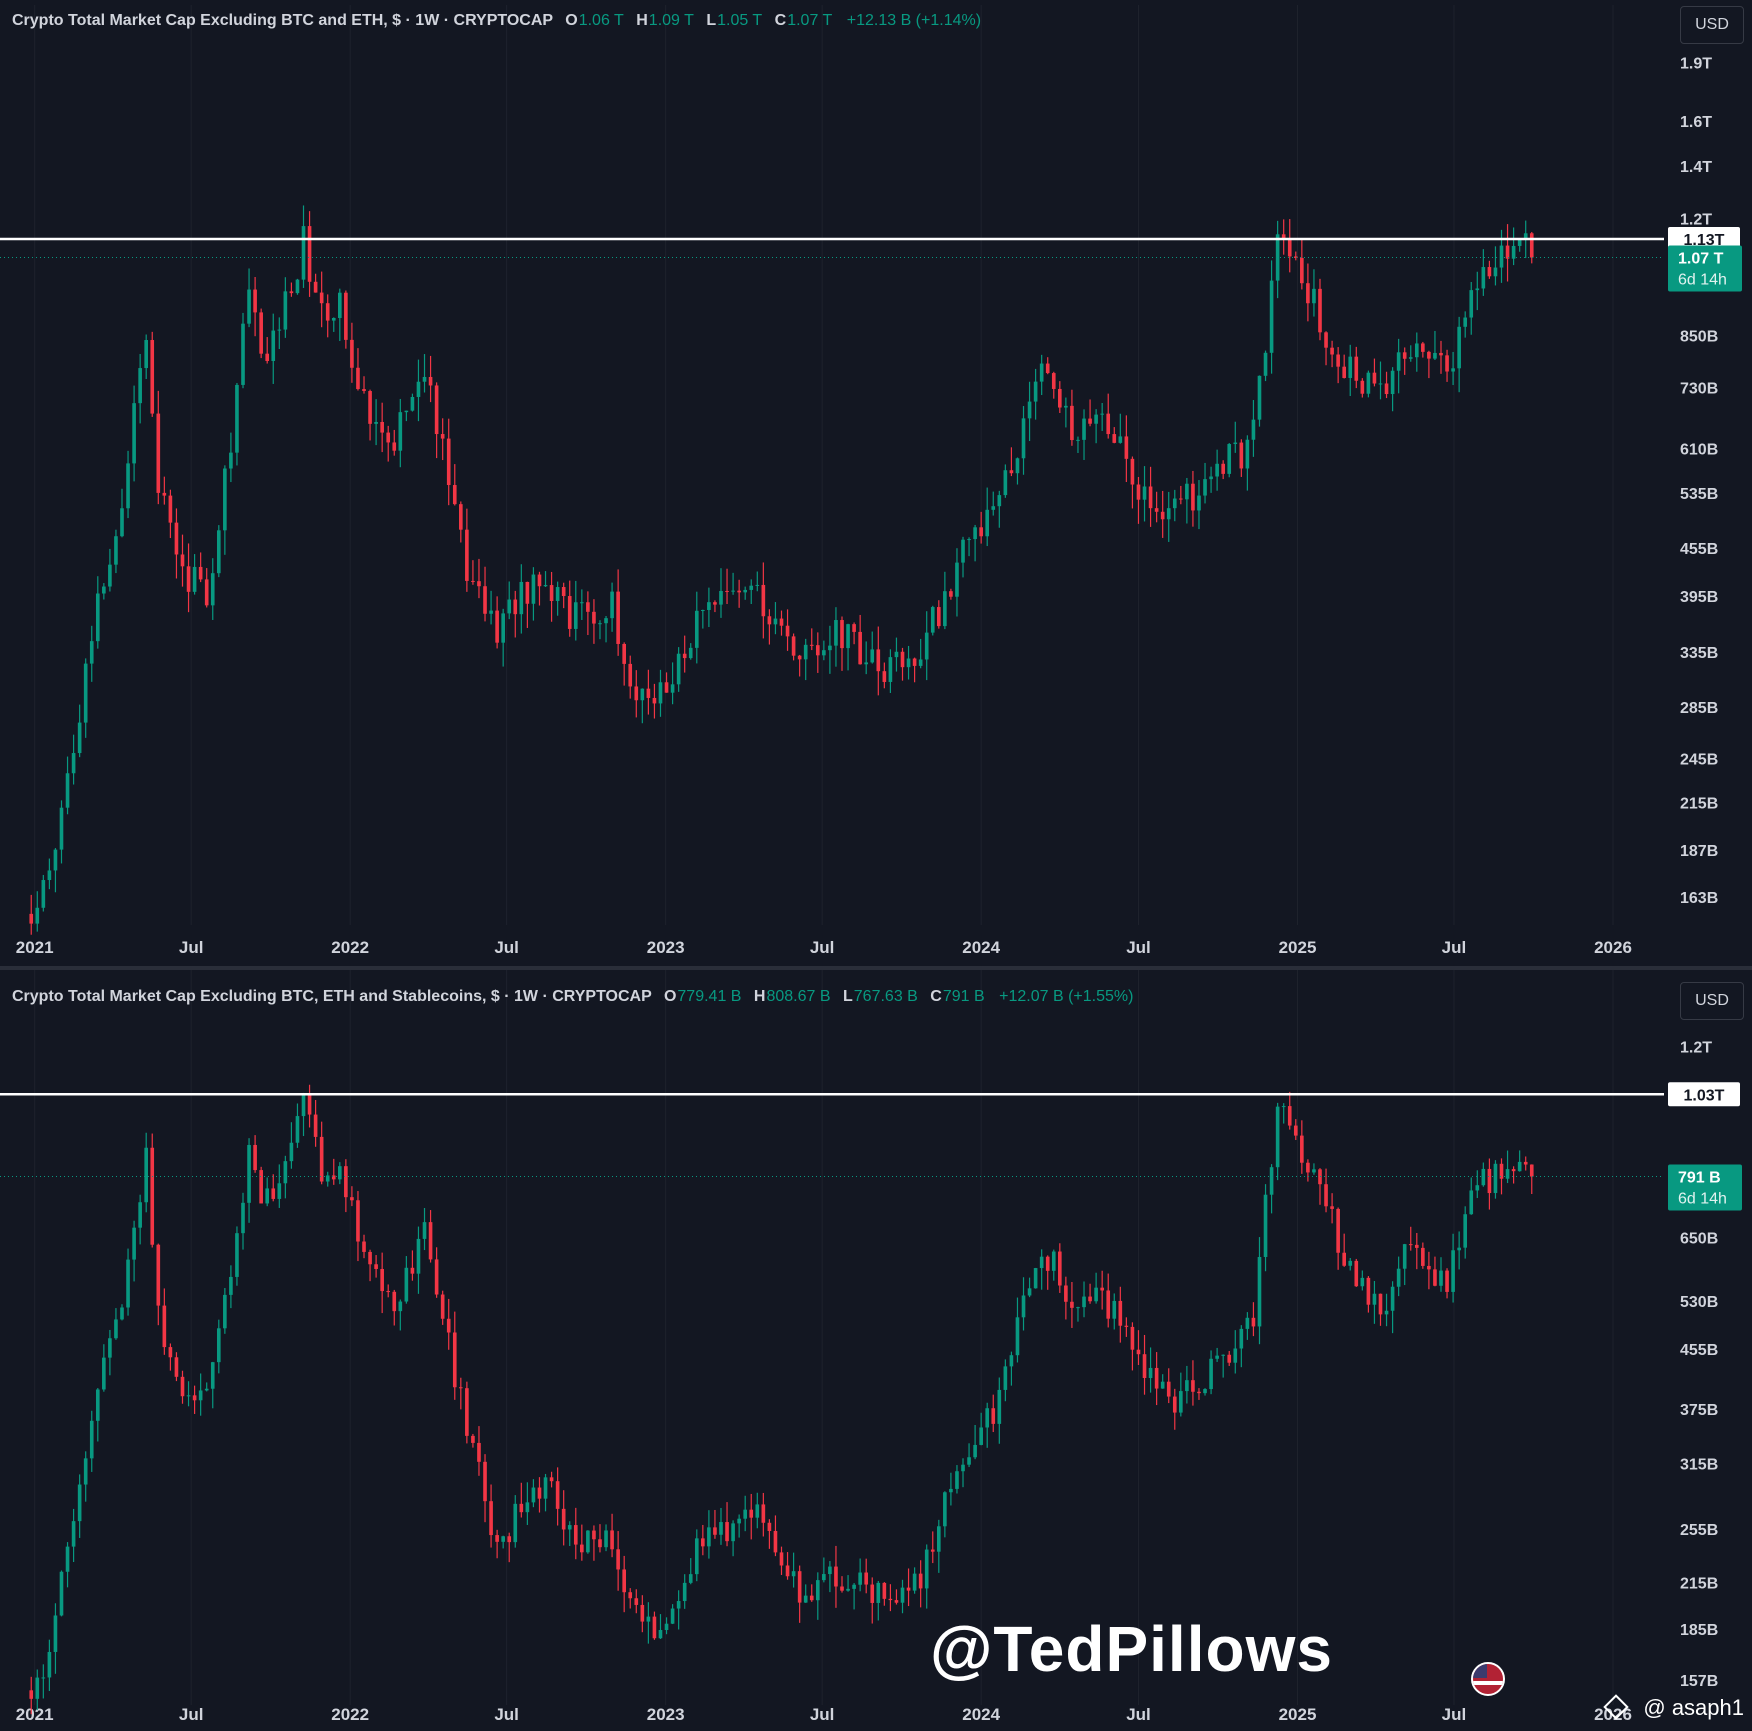  What do you see at coordinates (1066, 996) in the screenshot?
I see `legend-change: +12.07 B (+1.55%)` at bounding box center [1066, 996].